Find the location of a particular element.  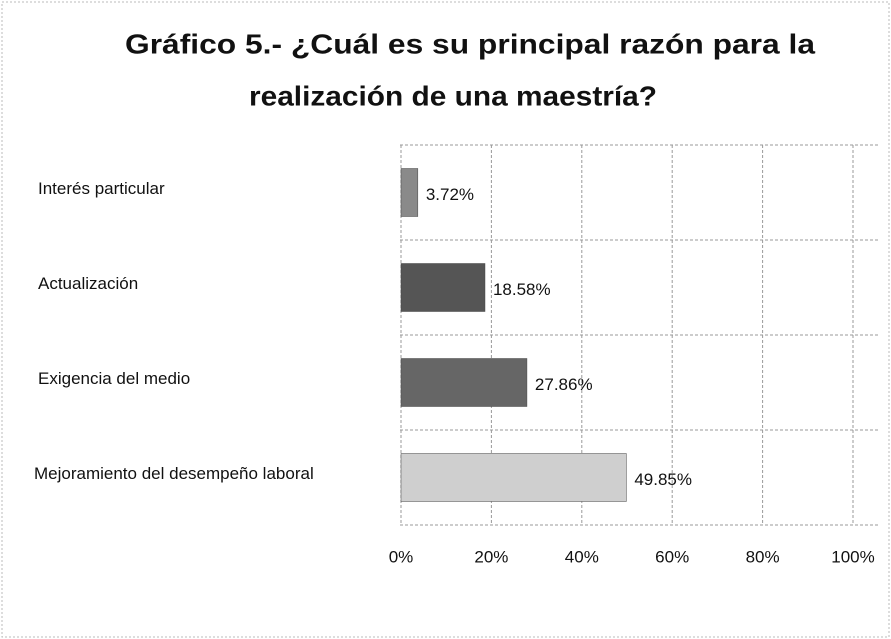

x-tick-label: 100% is located at coordinates (852, 556).